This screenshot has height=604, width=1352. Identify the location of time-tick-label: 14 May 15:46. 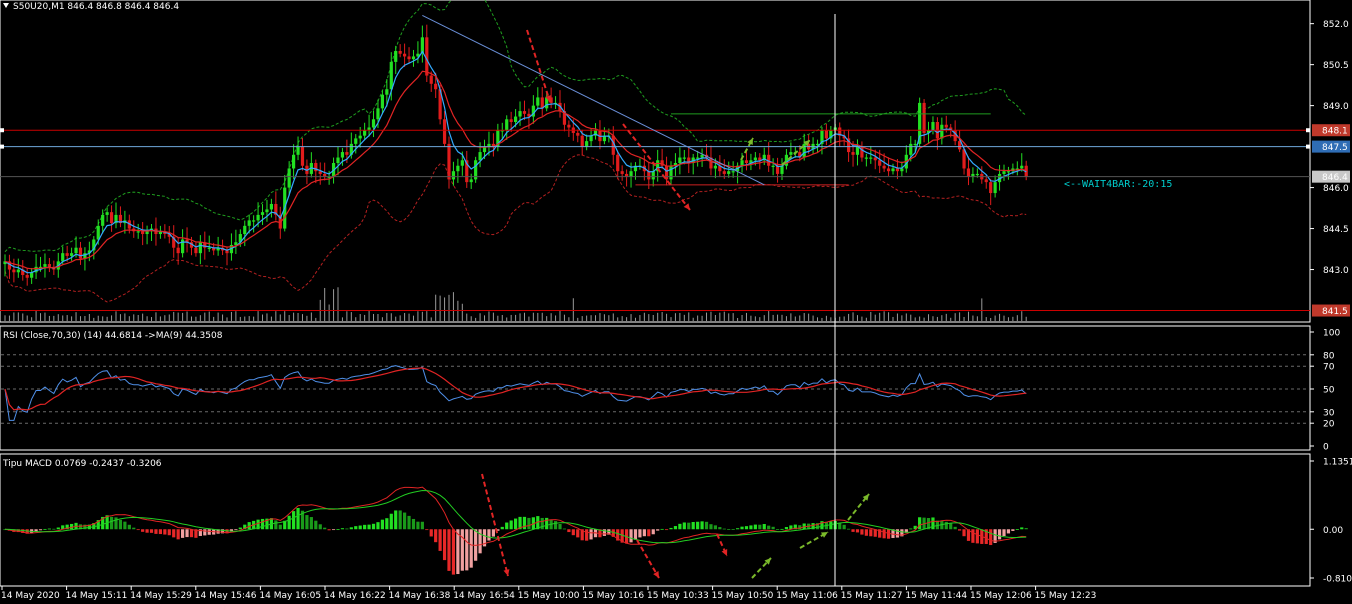
(226, 596).